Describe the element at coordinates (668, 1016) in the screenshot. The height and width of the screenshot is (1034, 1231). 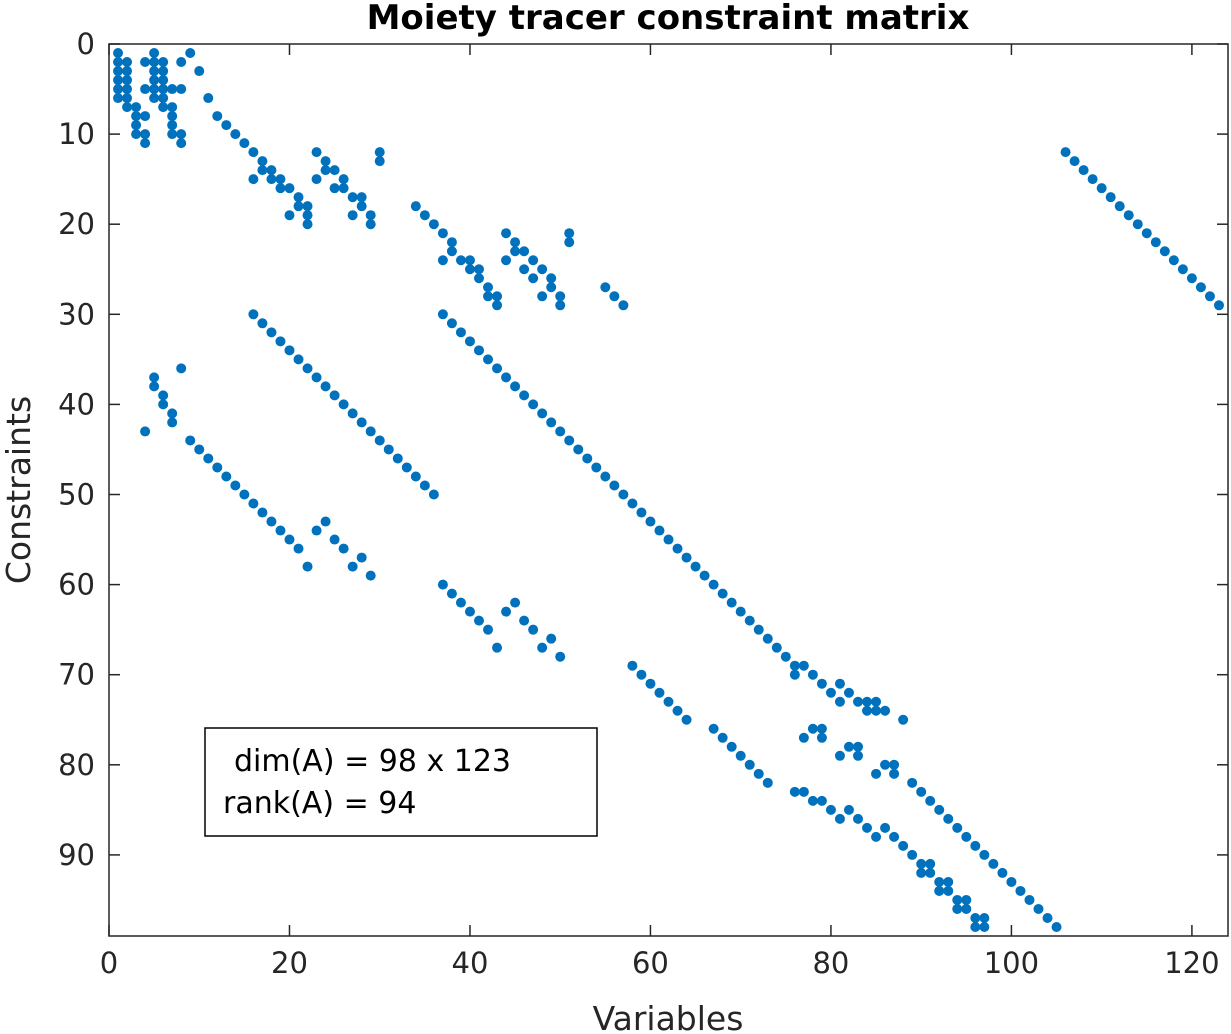
I see `x-axis-label: Variables` at that location.